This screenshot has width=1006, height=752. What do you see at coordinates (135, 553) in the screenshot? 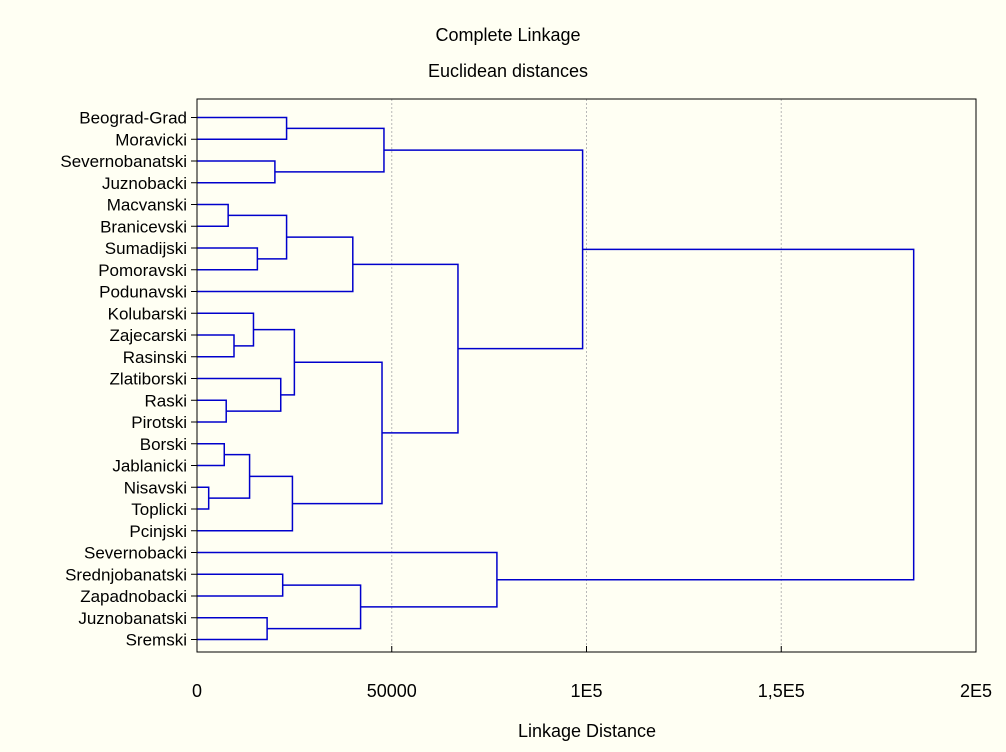
I see `leaf-label: Severnobacki` at bounding box center [135, 553].